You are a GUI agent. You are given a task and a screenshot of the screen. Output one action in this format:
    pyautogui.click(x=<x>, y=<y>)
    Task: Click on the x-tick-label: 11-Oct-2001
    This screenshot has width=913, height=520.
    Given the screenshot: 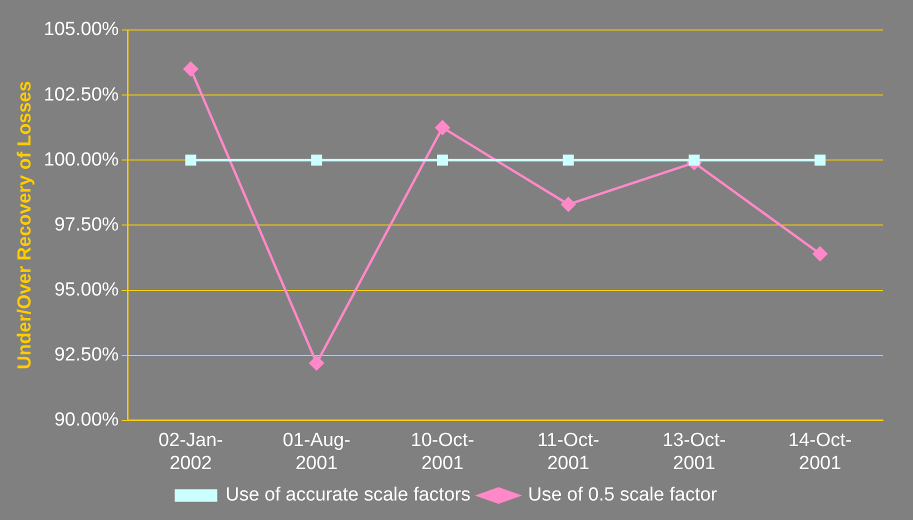 What is the action you would take?
    pyautogui.click(x=568, y=452)
    